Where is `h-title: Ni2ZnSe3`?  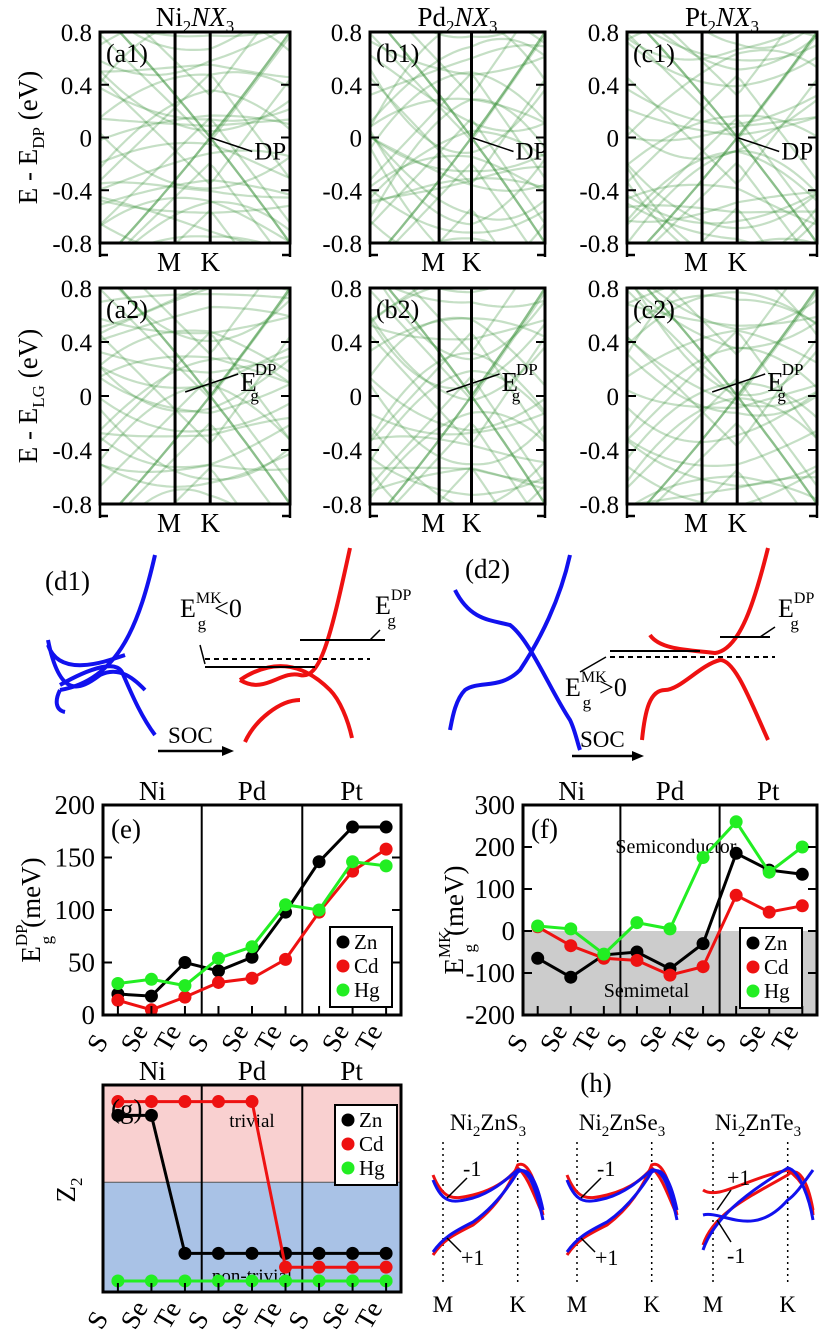 h-title: Ni2ZnSe3 is located at coordinates (622, 1125).